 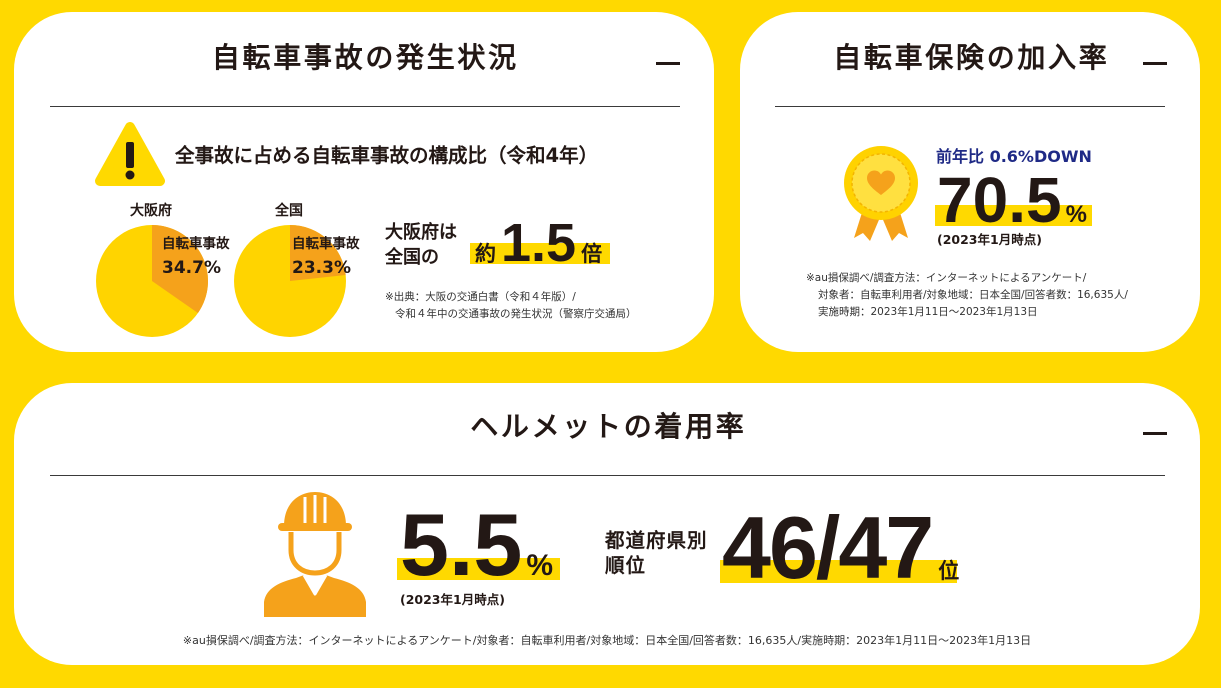 What do you see at coordinates (540, 253) in the screenshot?
I see `ratio-highlight` at bounding box center [540, 253].